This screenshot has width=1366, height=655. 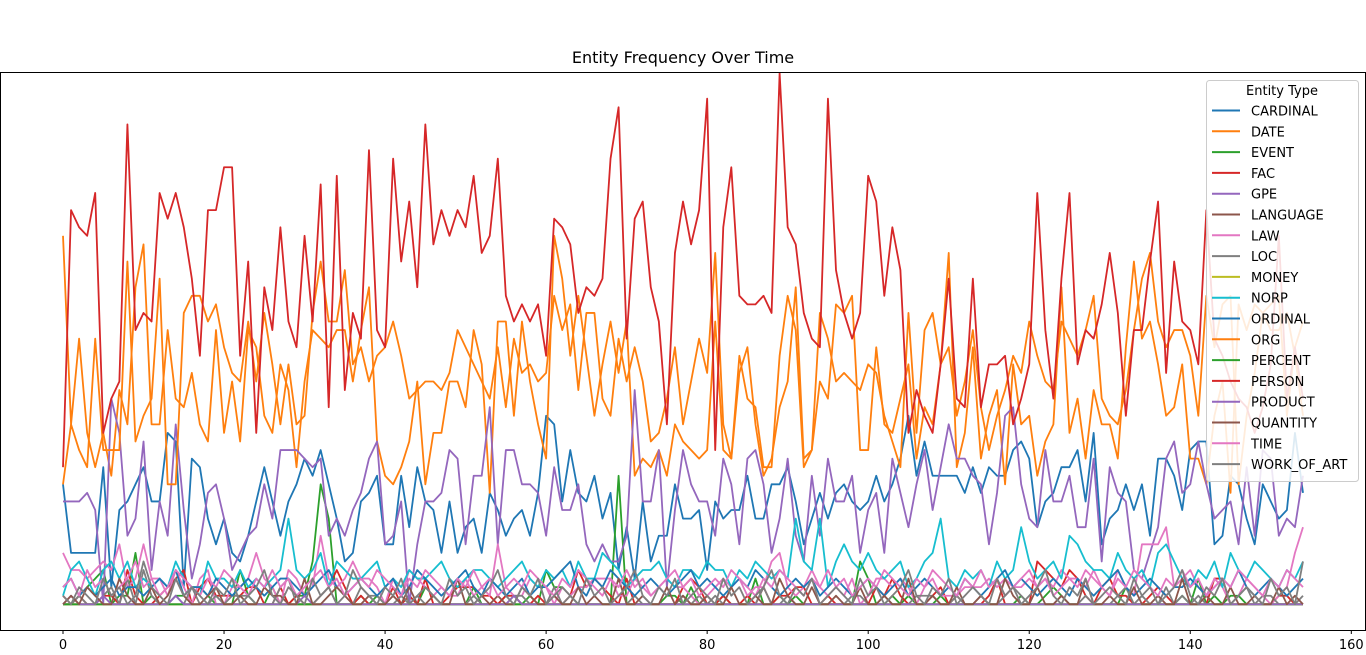 What do you see at coordinates (1277, 382) in the screenshot?
I see `legend-label-person: PERSON` at bounding box center [1277, 382].